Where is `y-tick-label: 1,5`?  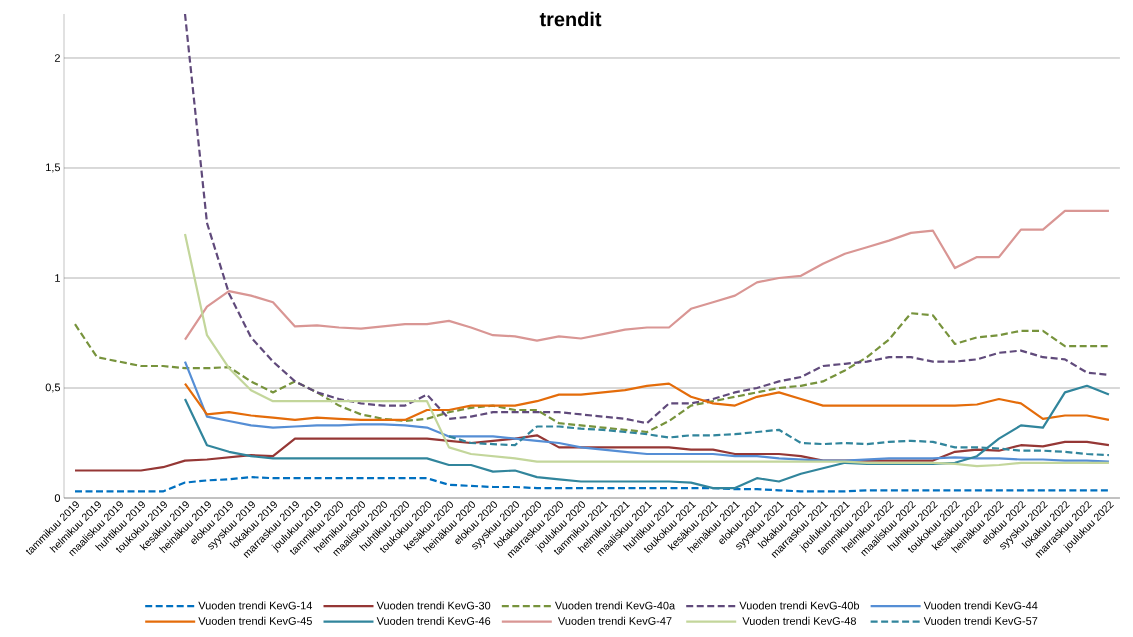 y-tick-label: 1,5 is located at coordinates (53, 168).